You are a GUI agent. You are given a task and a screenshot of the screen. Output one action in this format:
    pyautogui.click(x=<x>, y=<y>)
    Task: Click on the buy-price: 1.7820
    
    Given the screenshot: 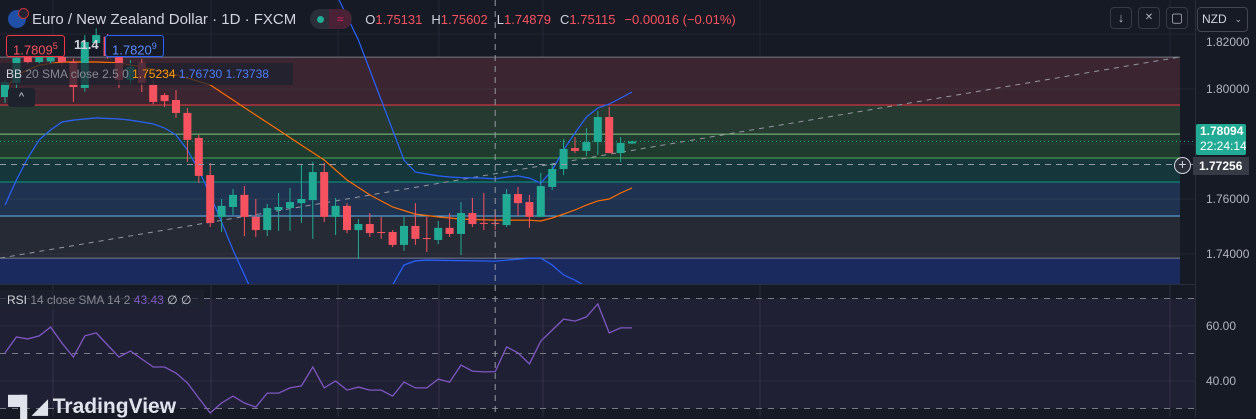 What is the action you would take?
    pyautogui.click(x=132, y=50)
    